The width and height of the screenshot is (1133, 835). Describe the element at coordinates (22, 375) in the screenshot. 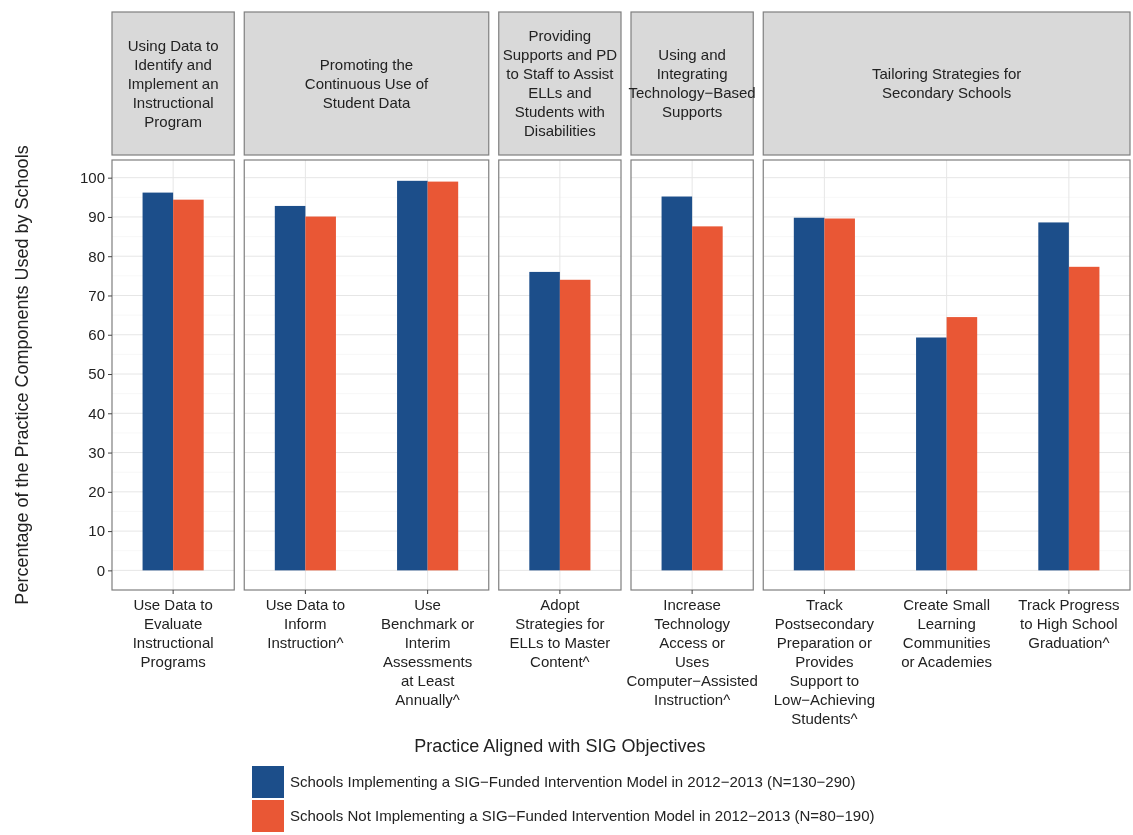

I see `y-axis-title: Percentage of the Practice Components Used by Schools` at that location.